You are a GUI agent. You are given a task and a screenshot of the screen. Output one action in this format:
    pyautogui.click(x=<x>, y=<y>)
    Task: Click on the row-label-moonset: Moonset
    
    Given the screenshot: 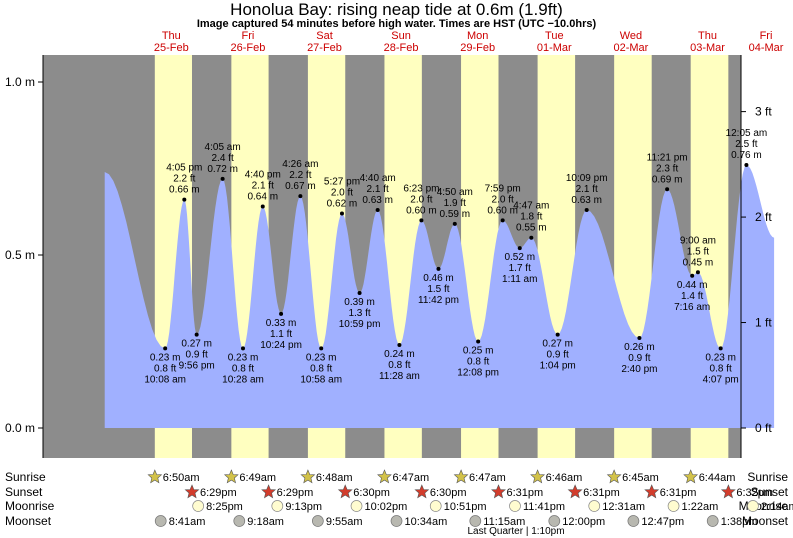 What is the action you would take?
    pyautogui.click(x=28, y=521)
    